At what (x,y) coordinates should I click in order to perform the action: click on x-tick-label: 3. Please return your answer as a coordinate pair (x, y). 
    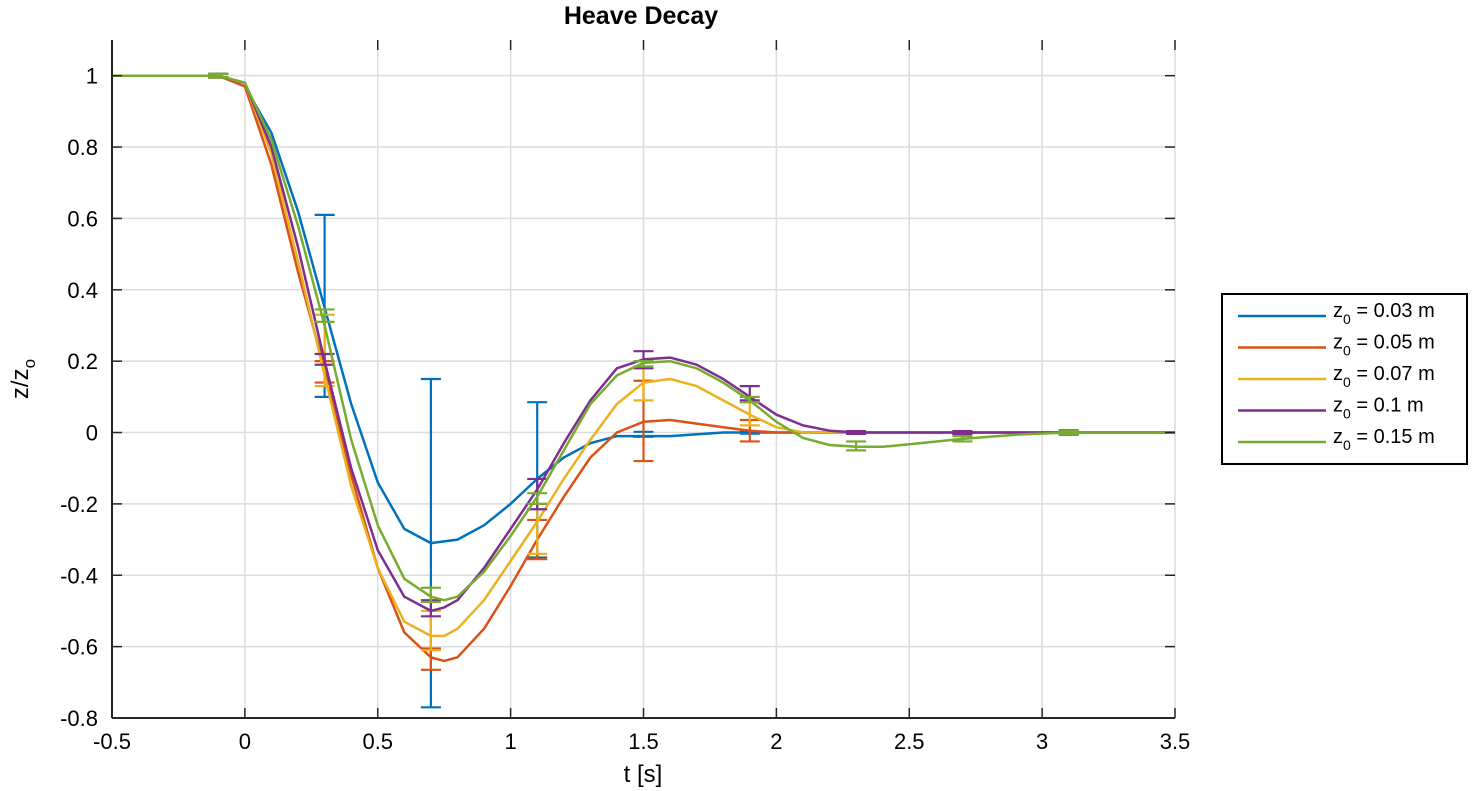
    Looking at the image, I should click on (1042, 741).